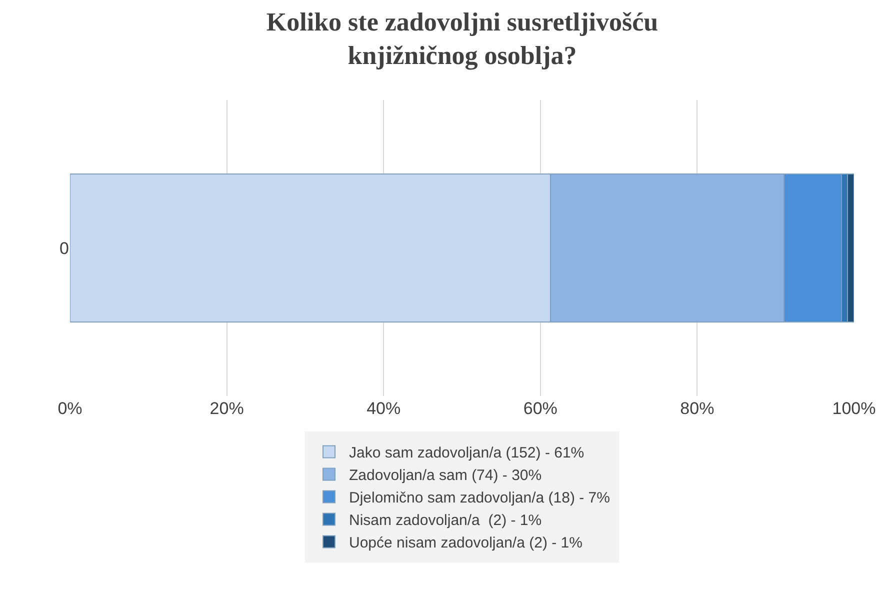  Describe the element at coordinates (854, 408) in the screenshot. I see `x-tick-label: 100%` at that location.